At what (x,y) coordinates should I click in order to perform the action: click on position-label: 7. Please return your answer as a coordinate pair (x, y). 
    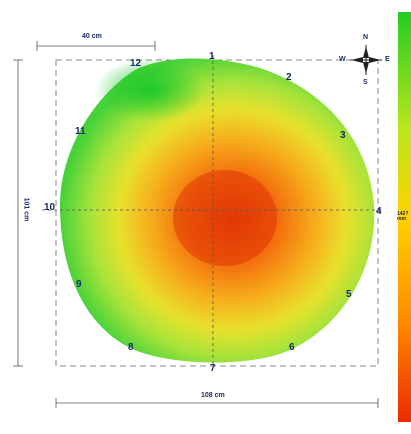
    Looking at the image, I should click on (213, 368).